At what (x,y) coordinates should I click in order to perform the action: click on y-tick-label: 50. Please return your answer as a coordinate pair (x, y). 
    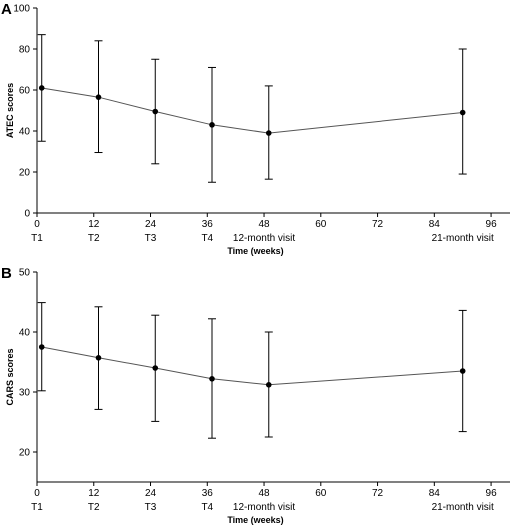
    Looking at the image, I should click on (25, 273).